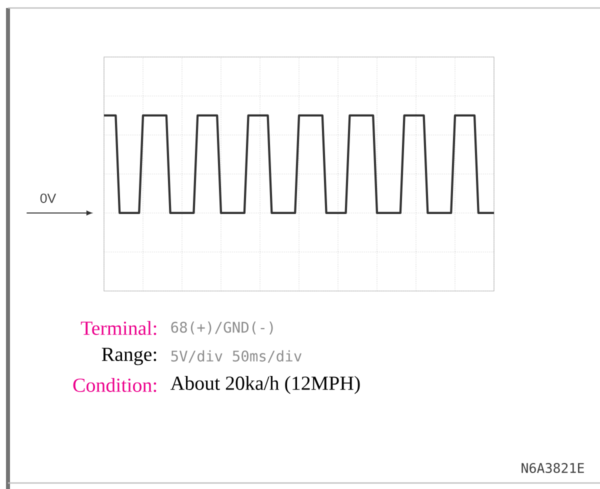  What do you see at coordinates (236, 356) in the screenshot?
I see `text: 5V/div 50ms/div` at bounding box center [236, 356].